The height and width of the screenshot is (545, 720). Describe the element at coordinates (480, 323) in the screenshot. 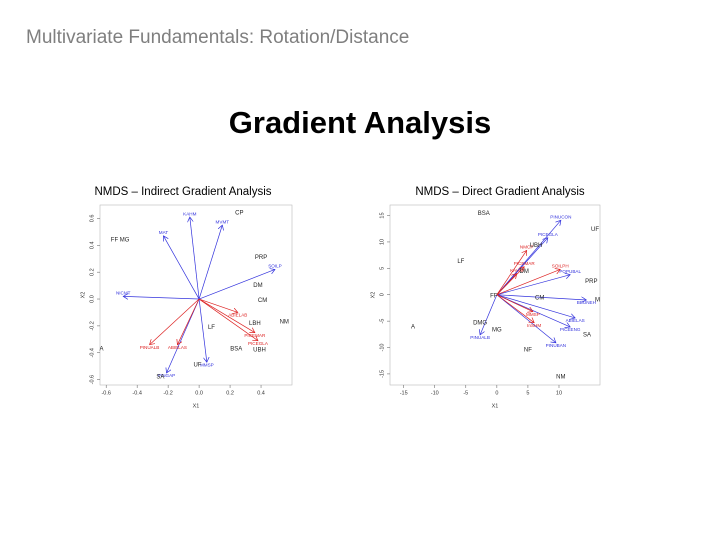

I see `site-label: DMG` at that location.